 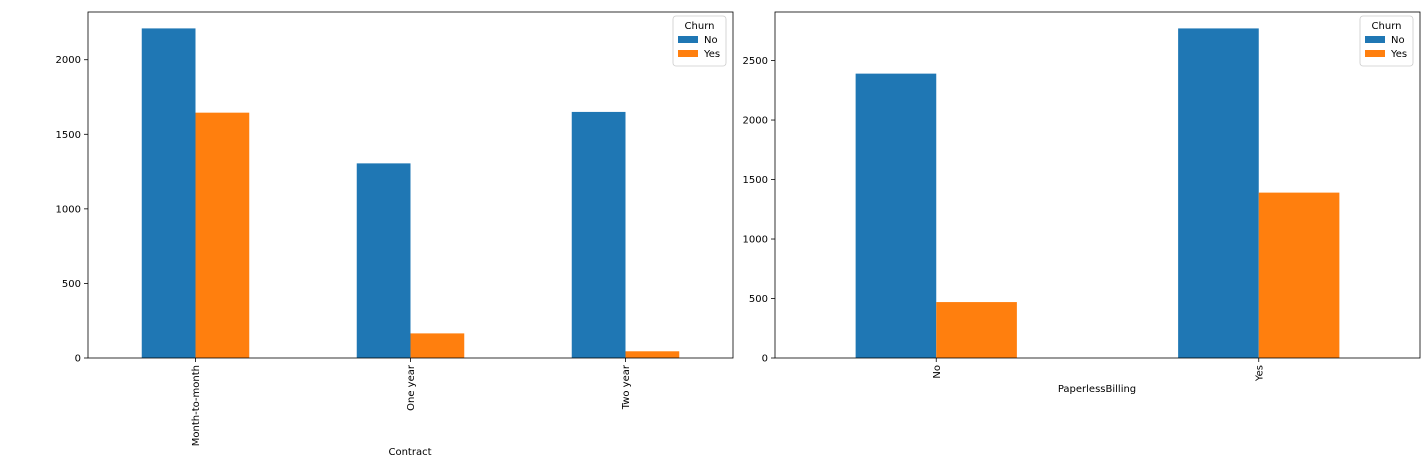 What do you see at coordinates (652, 354) in the screenshot?
I see `bar-yes-two-year` at bounding box center [652, 354].